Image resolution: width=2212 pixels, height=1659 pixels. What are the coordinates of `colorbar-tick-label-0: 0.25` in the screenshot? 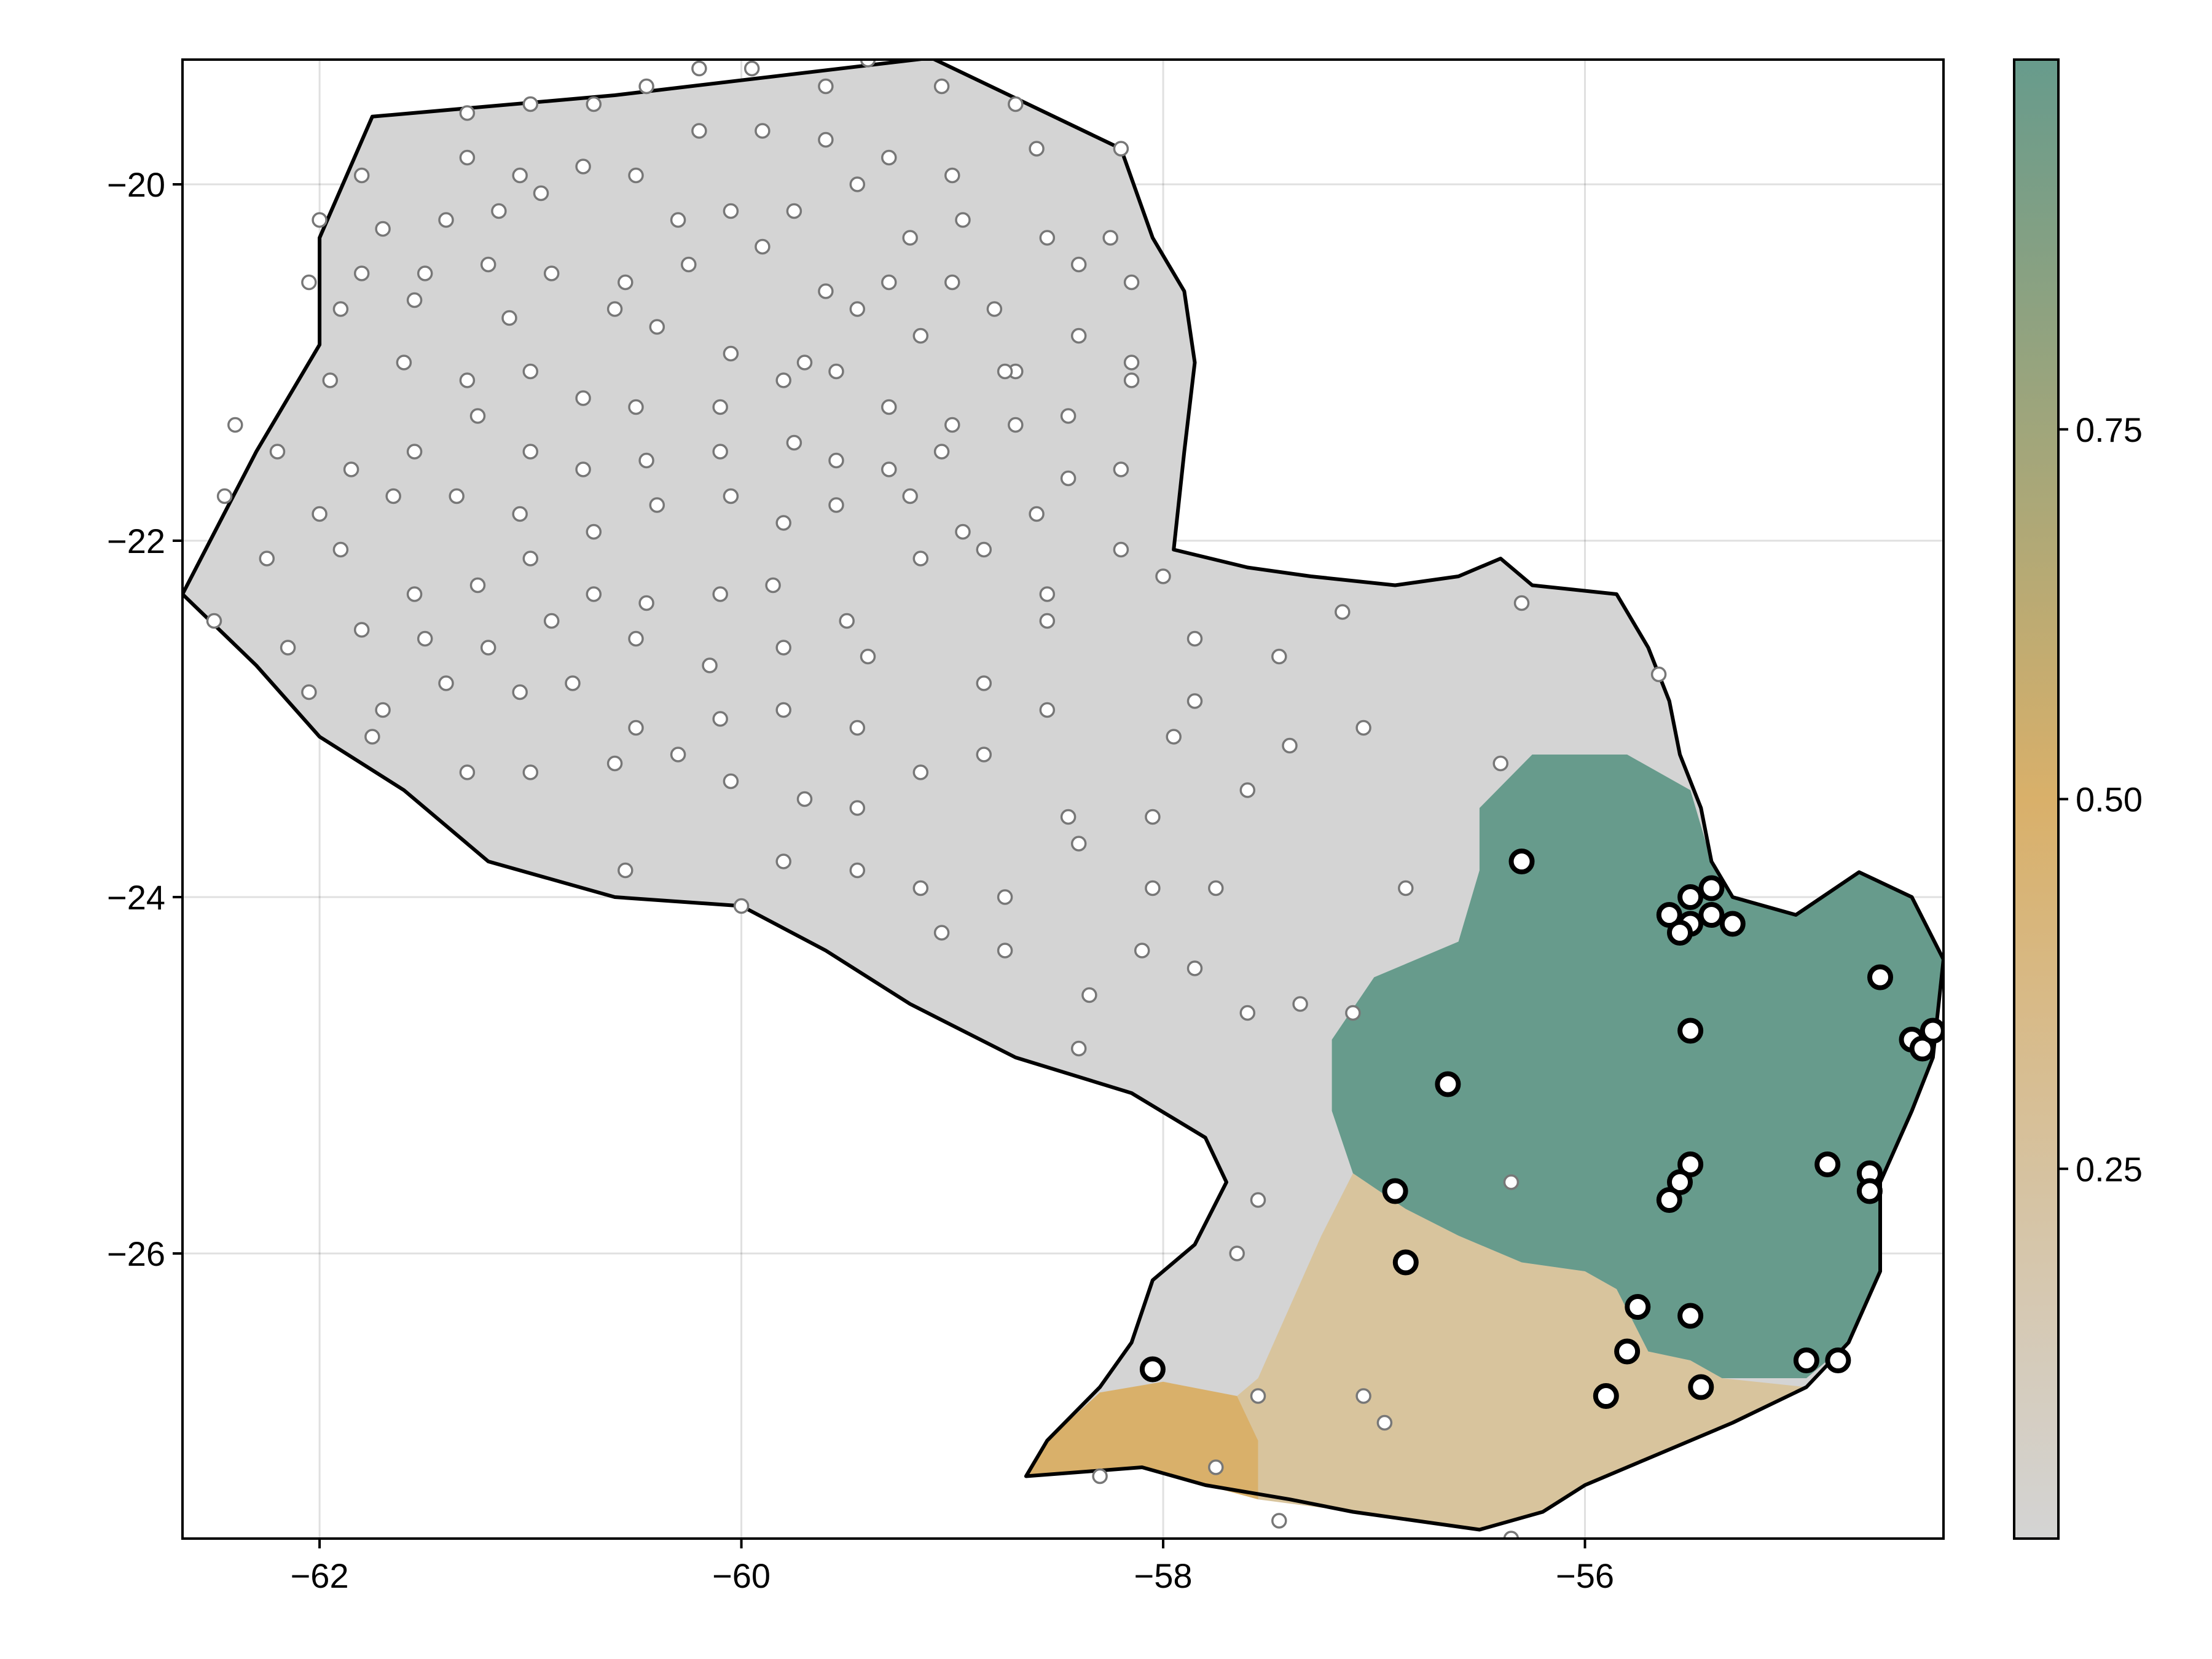 It's located at (2109, 1169).